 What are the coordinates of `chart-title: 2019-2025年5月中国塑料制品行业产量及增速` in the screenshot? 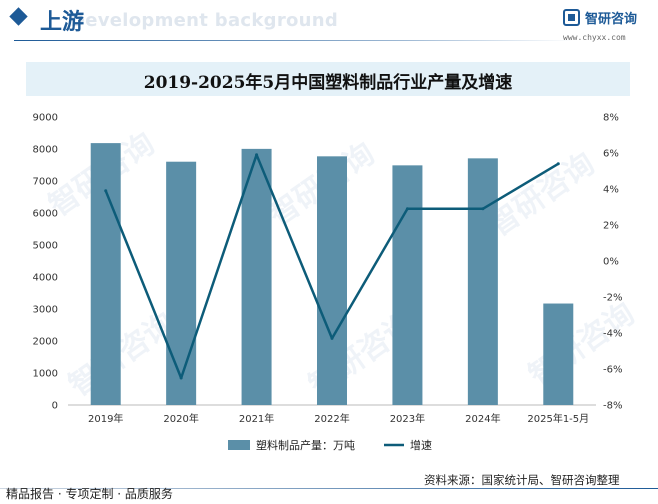 It's located at (328, 83).